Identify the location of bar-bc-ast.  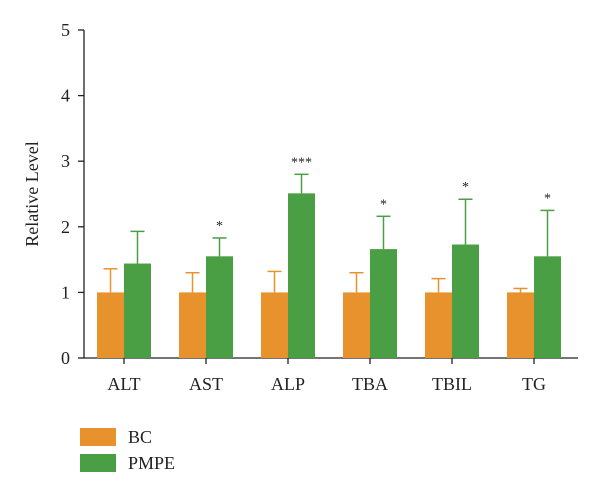
(192, 325).